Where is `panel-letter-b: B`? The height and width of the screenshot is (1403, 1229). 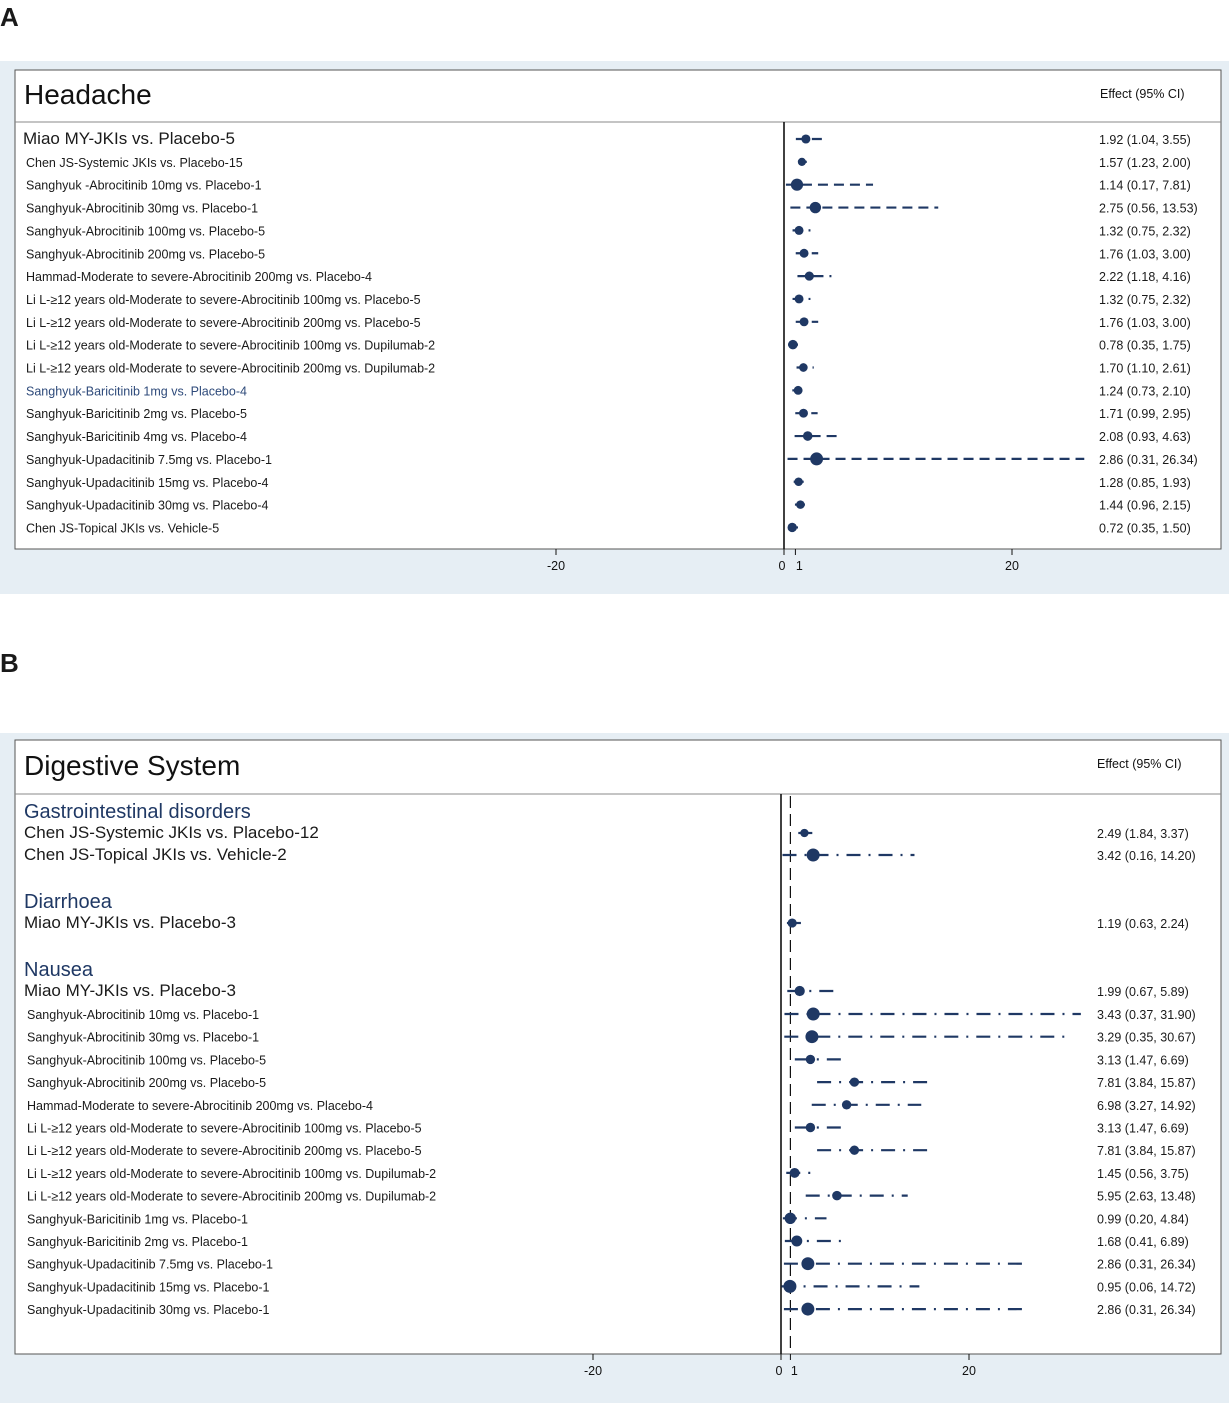
panel-letter-b: B is located at coordinates (9, 663).